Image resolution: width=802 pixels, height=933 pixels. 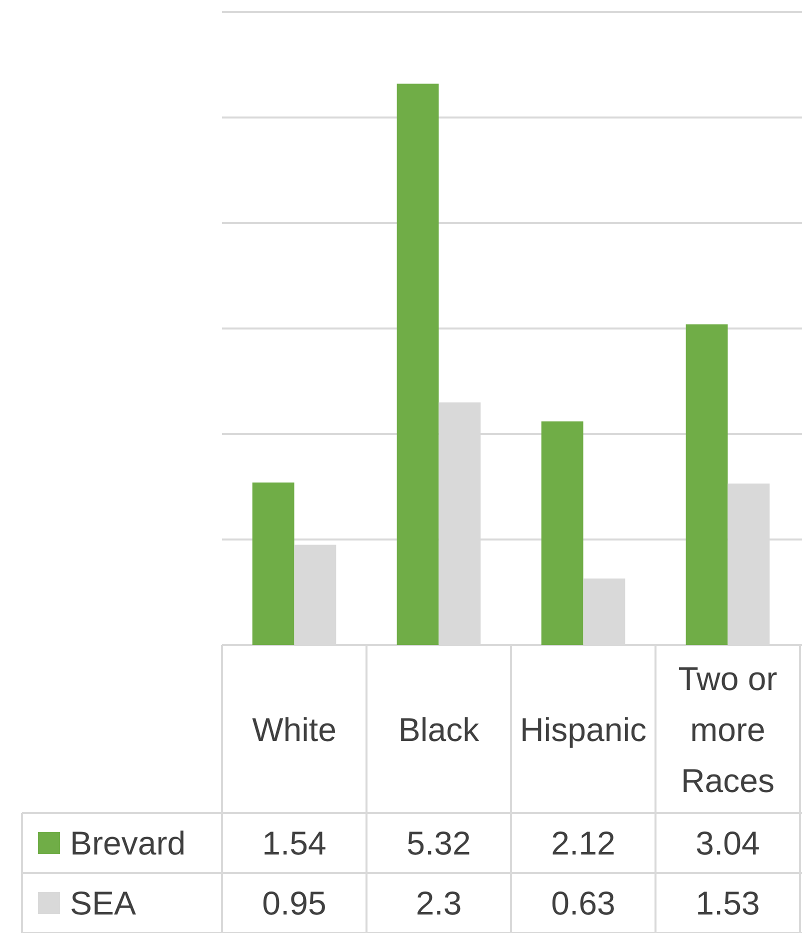 I want to click on data-label: 2.3, so click(x=439, y=903).